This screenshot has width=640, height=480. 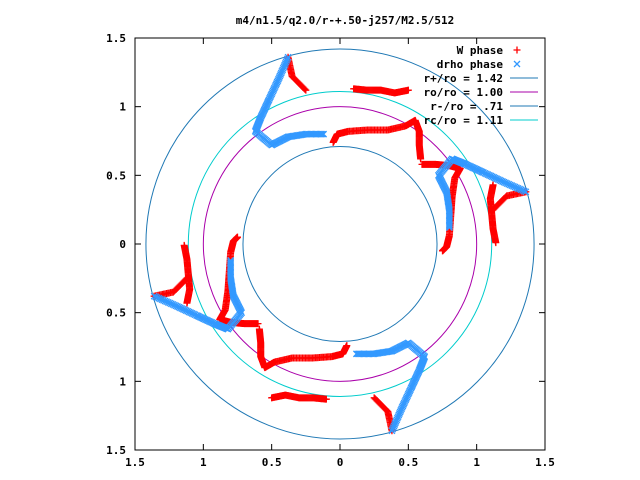 I want to click on legend-label: r+/ro = 1.42, so click(x=463, y=78).